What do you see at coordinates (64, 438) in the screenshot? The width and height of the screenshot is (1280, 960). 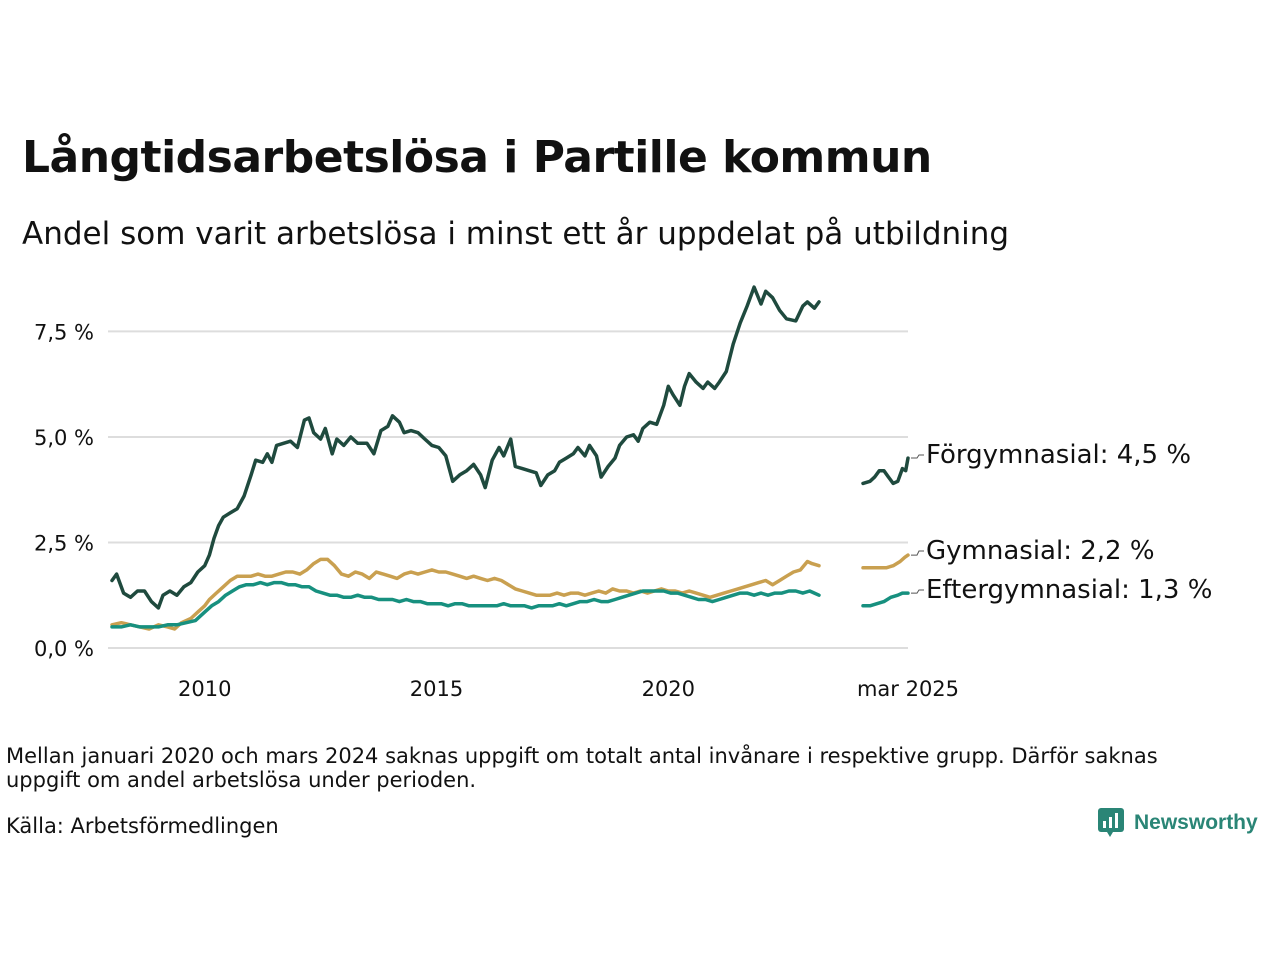 I see `y-tick-label: 5,0 %` at bounding box center [64, 438].